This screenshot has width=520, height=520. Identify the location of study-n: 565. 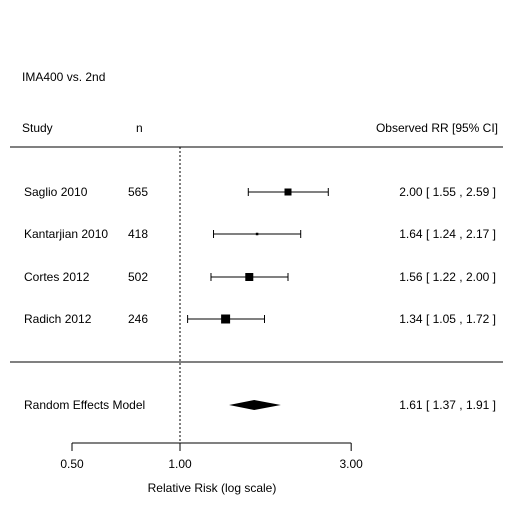
(138, 192).